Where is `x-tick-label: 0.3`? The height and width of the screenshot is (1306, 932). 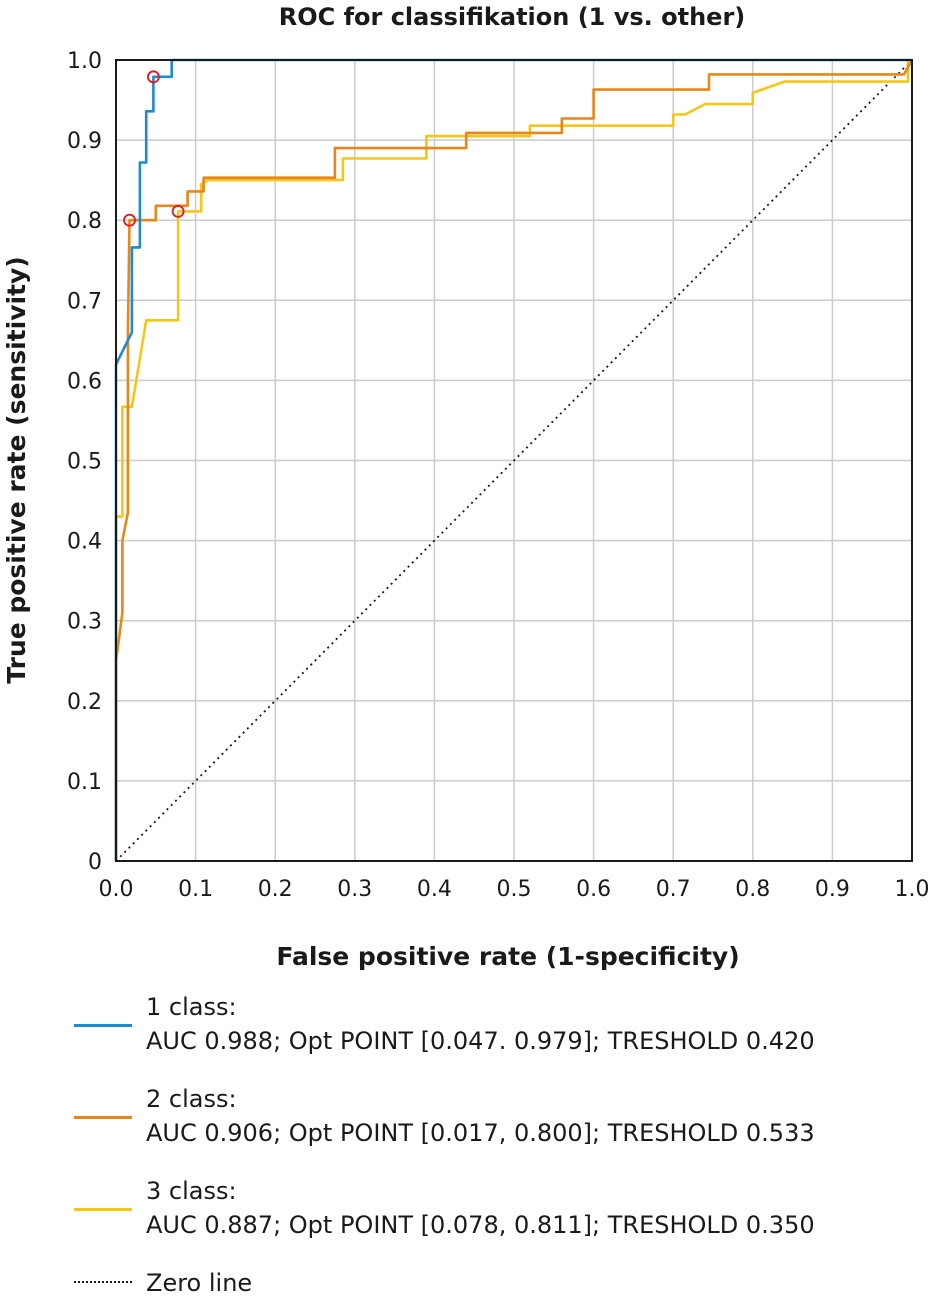
x-tick-label: 0.3 is located at coordinates (354, 889).